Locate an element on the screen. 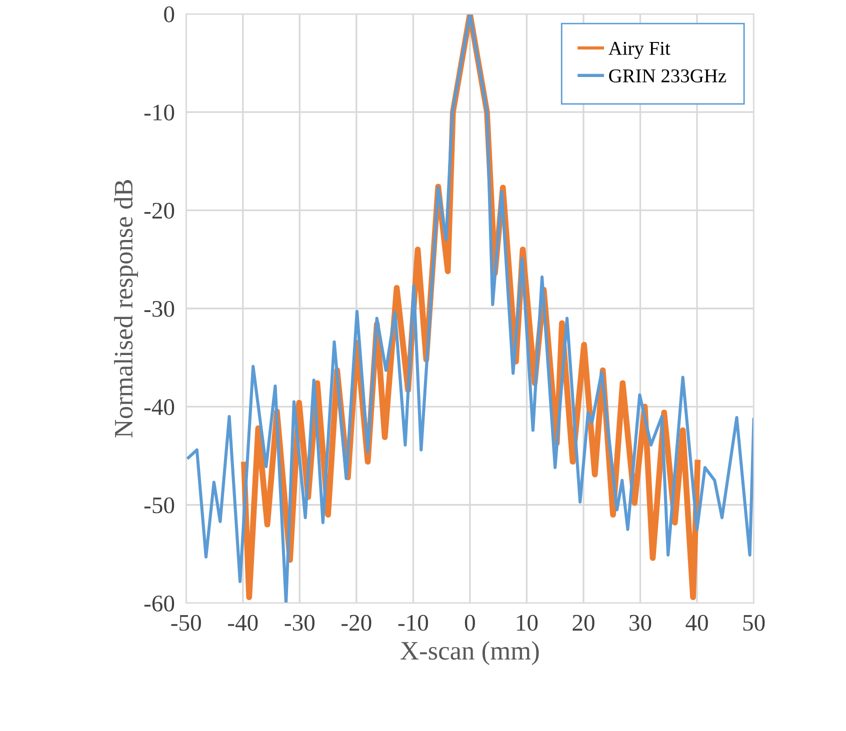 The height and width of the screenshot is (731, 846). y-axis-title: Normalised response dB is located at coordinates (126, 309).